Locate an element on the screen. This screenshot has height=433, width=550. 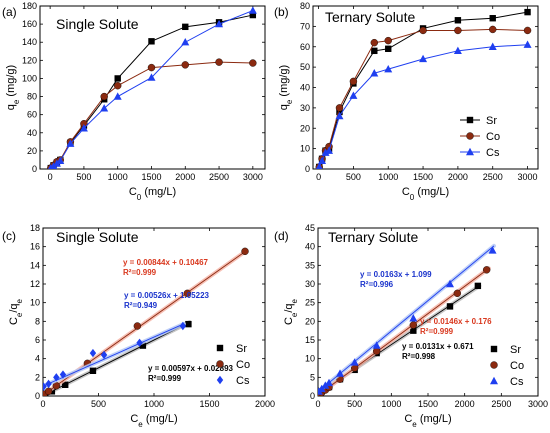
fit-equation-Cs: y = 0.00526x + 1.05223 is located at coordinates (167, 295).